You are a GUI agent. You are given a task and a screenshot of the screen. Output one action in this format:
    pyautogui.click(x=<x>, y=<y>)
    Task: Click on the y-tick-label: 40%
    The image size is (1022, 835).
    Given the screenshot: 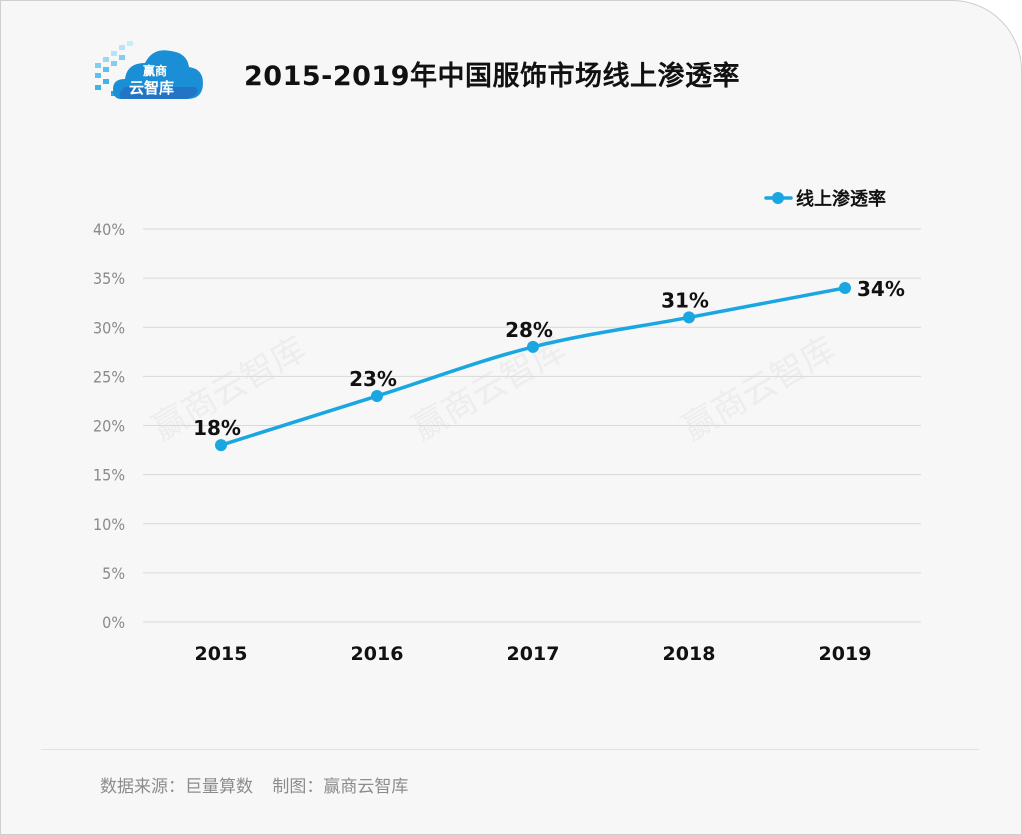 What is the action you would take?
    pyautogui.click(x=109, y=229)
    